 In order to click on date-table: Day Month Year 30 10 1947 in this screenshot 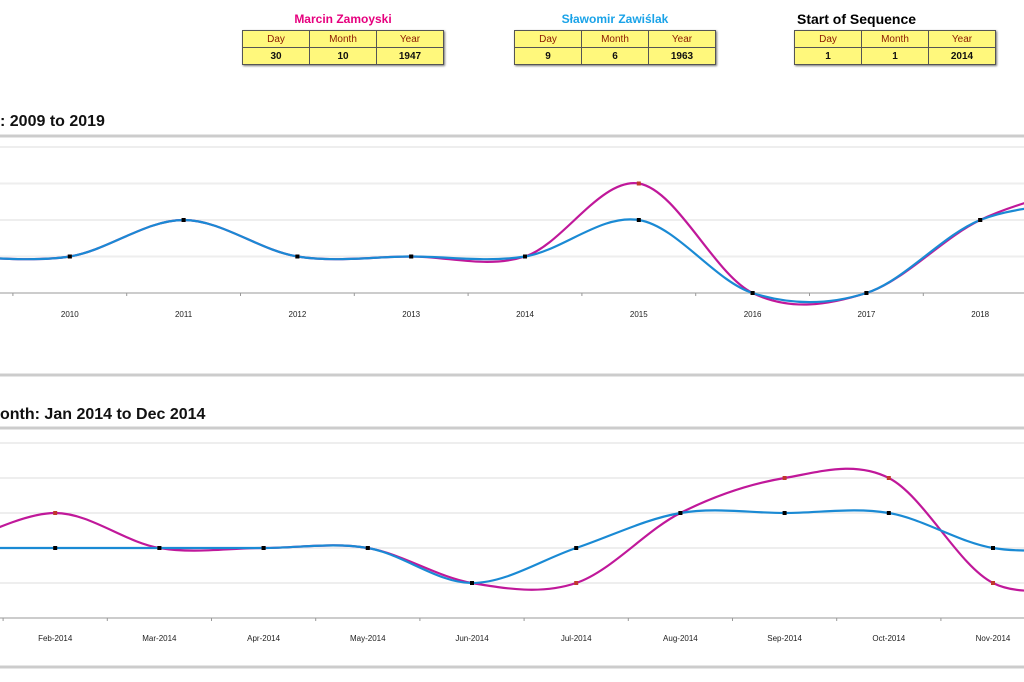, I will do `click(343, 47)`.